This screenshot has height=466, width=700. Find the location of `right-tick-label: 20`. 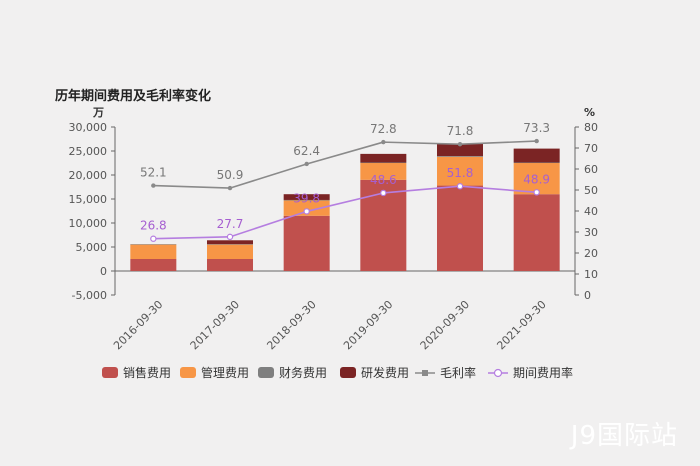

right-tick-label: 20 is located at coordinates (591, 253).